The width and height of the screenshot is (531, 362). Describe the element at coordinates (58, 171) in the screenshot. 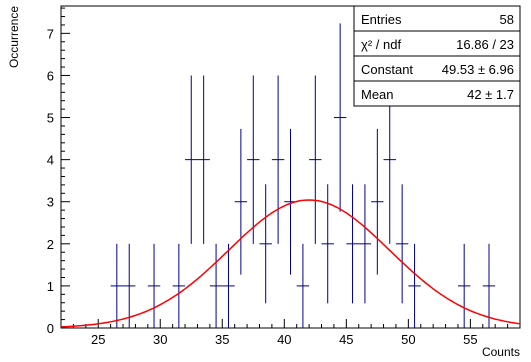

I see `y-axis: 0 1 2 3 4 5 6 7` at that location.